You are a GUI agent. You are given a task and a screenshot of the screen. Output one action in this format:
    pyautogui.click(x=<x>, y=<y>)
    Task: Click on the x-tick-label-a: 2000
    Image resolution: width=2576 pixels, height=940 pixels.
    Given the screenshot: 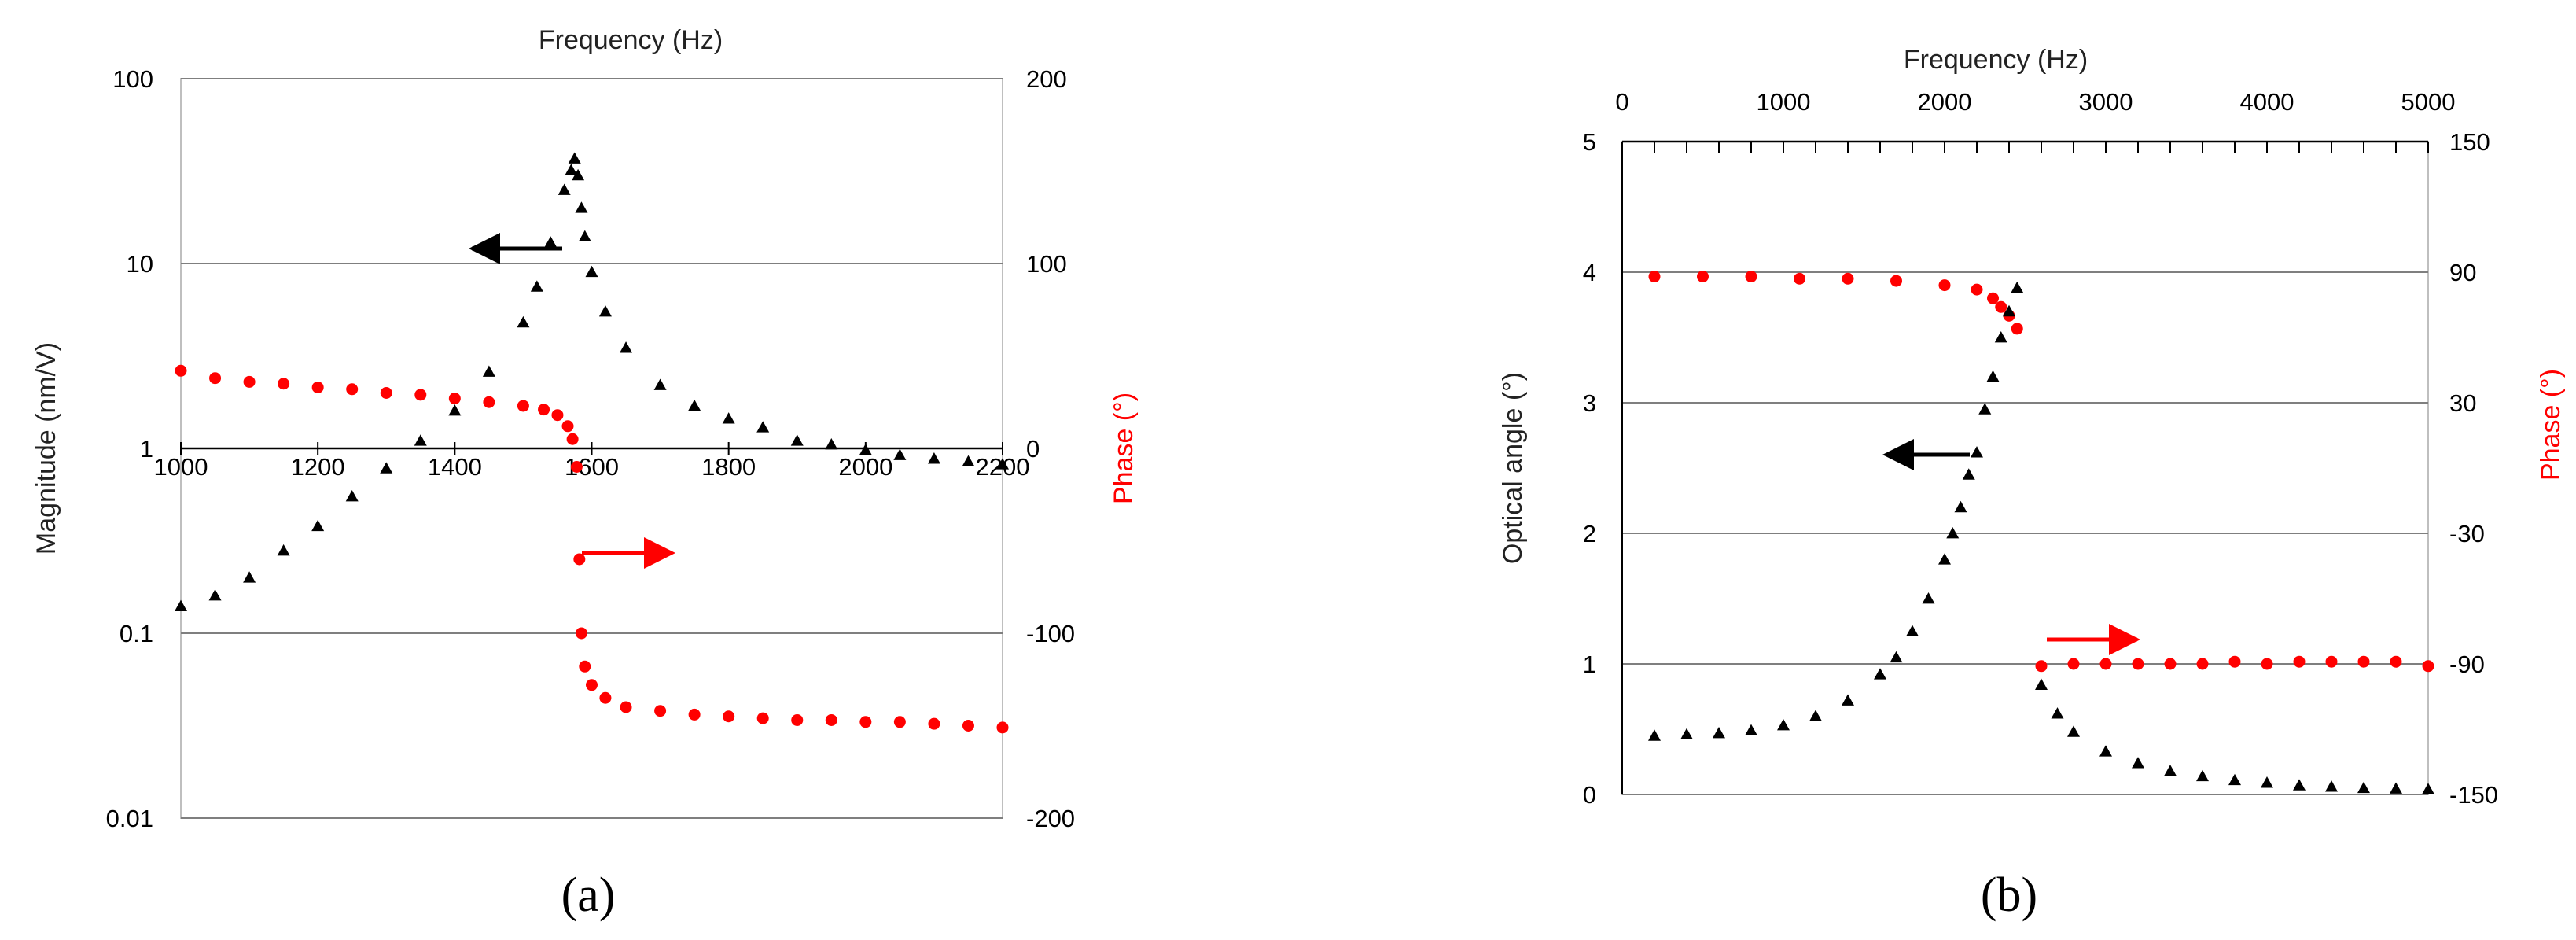 What is the action you would take?
    pyautogui.click(x=865, y=467)
    